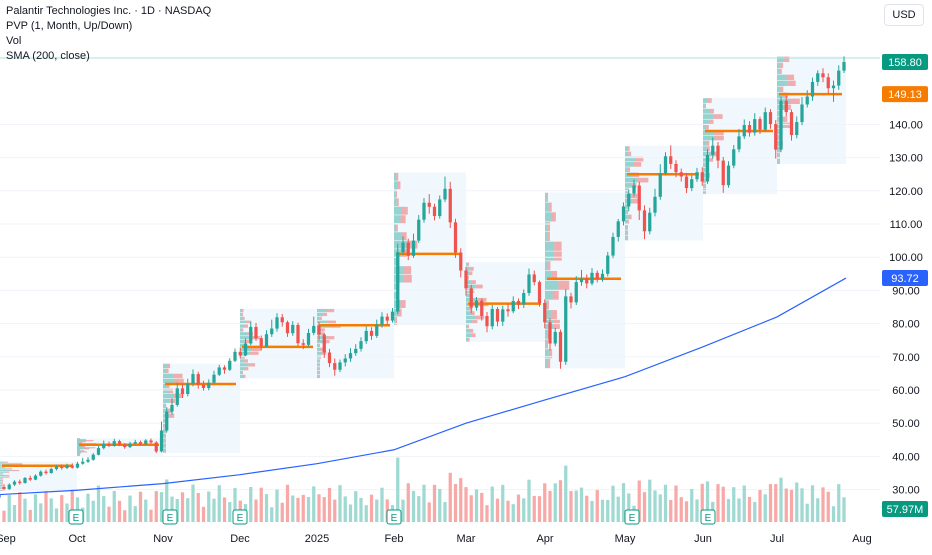  What do you see at coordinates (585, 280) in the screenshot?
I see `profile-area` at bounding box center [585, 280].